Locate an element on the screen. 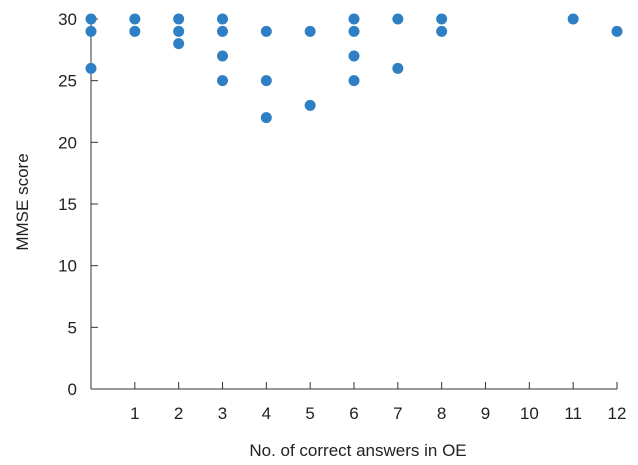 The image size is (638, 465). y-tick-label: 5 is located at coordinates (72, 327).